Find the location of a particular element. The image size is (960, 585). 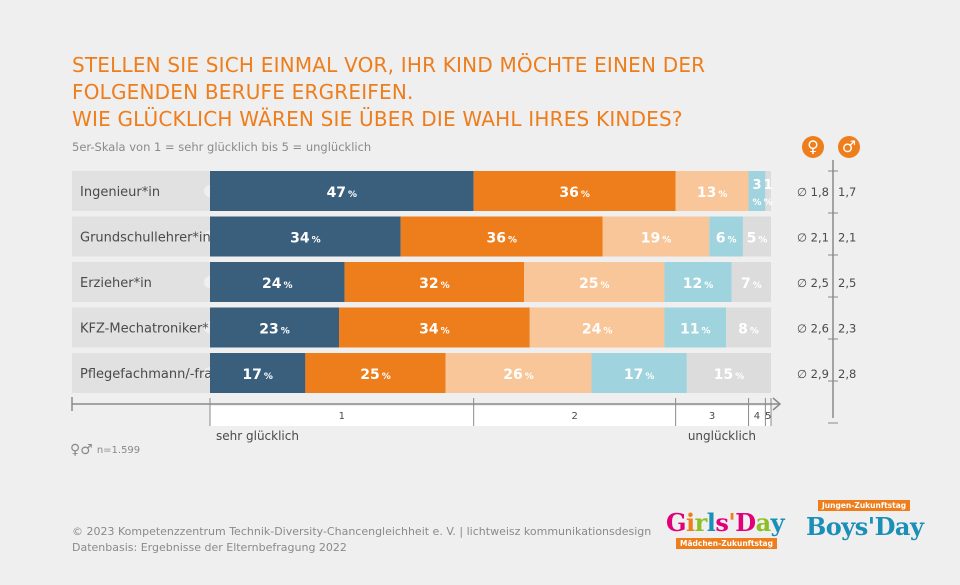

scale-tick-label: 4 is located at coordinates (757, 416).